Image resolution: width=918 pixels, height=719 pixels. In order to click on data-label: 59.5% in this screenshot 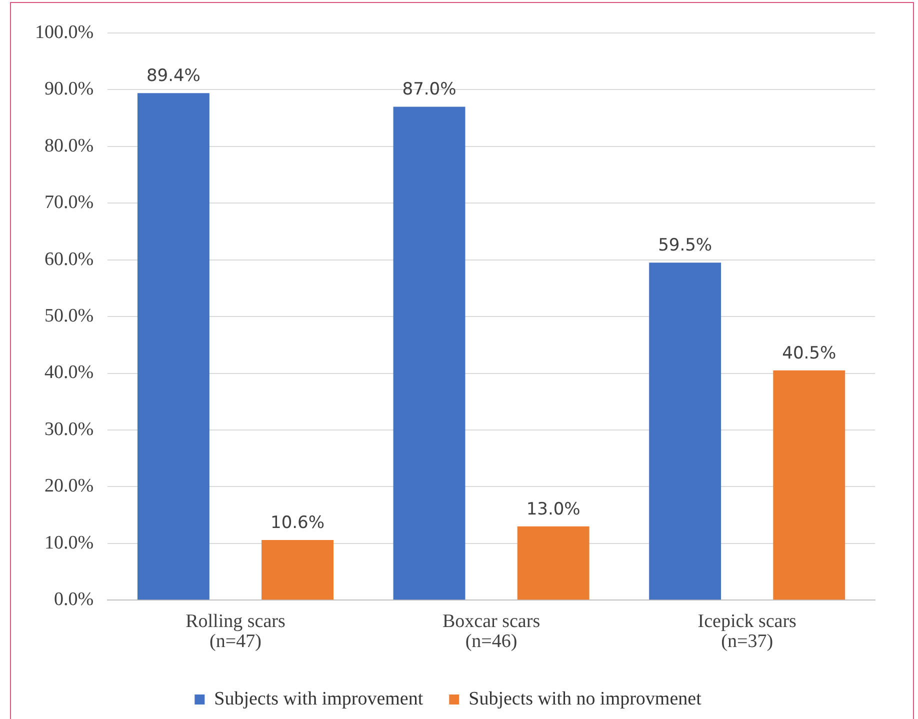, I will do `click(685, 246)`.